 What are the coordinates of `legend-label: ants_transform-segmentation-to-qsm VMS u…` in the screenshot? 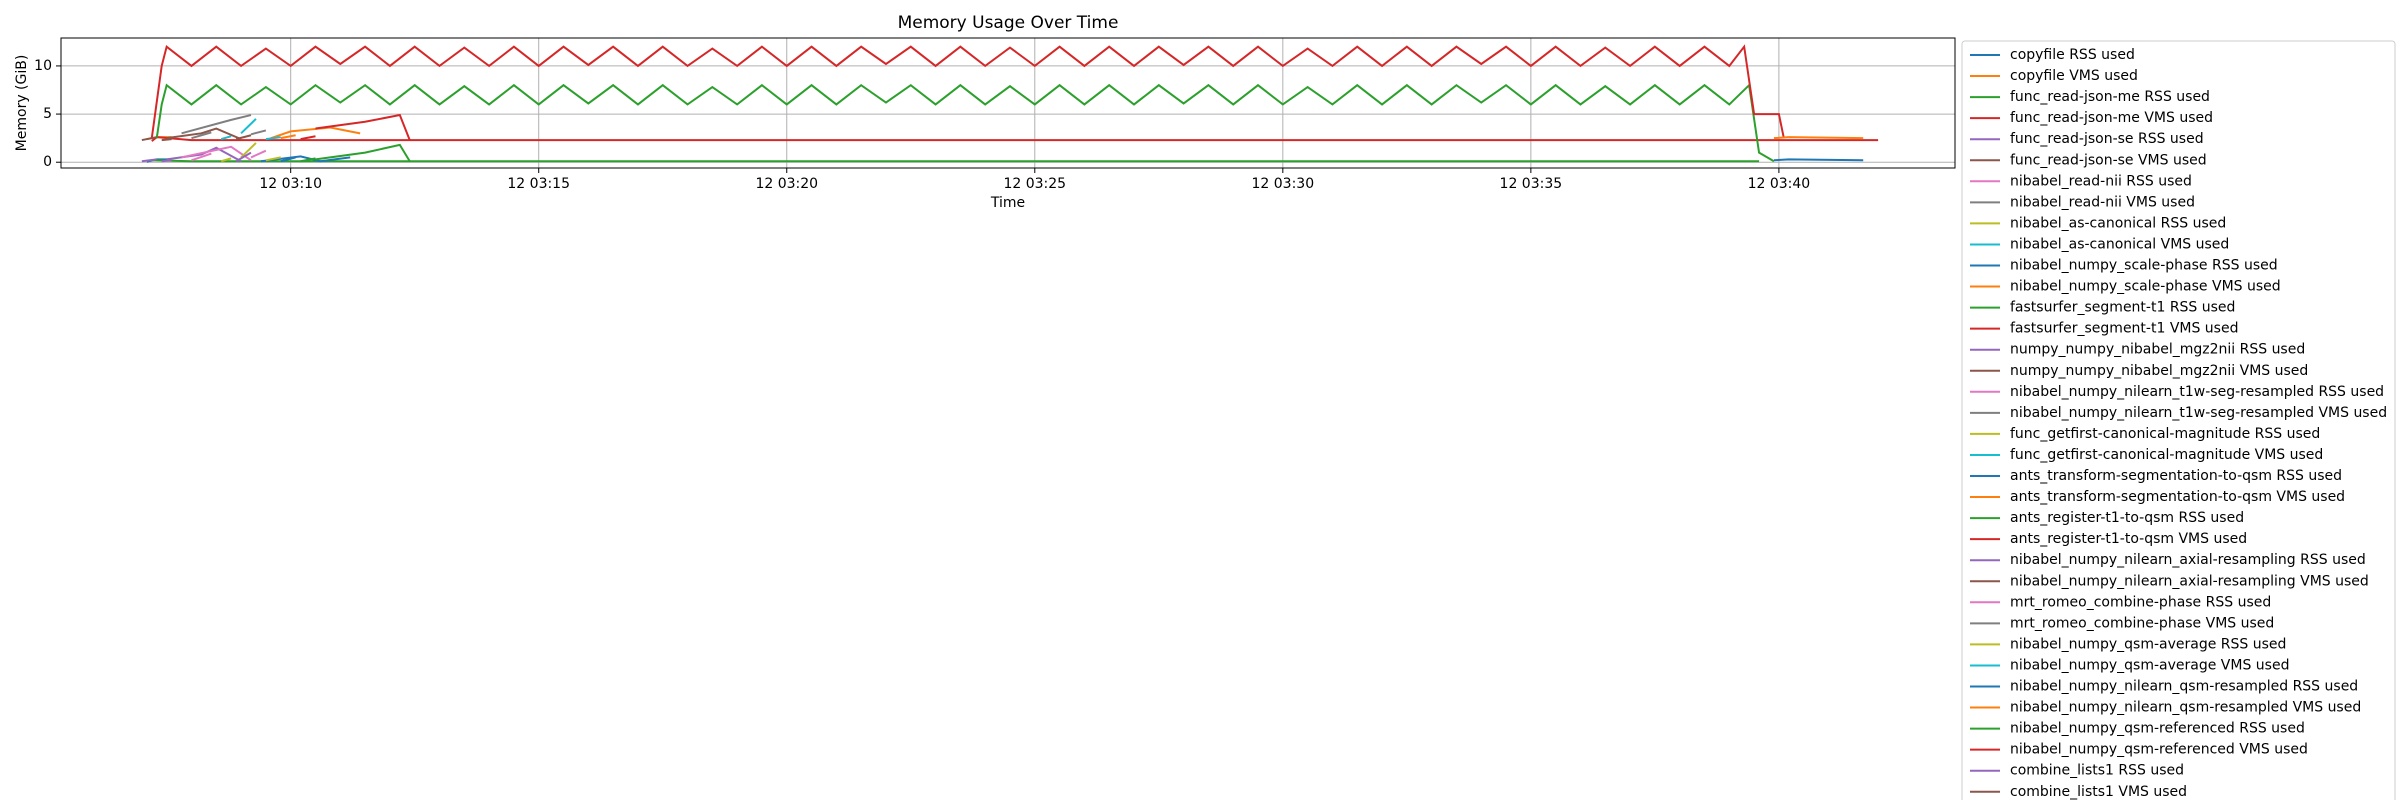 It's located at (2177, 497).